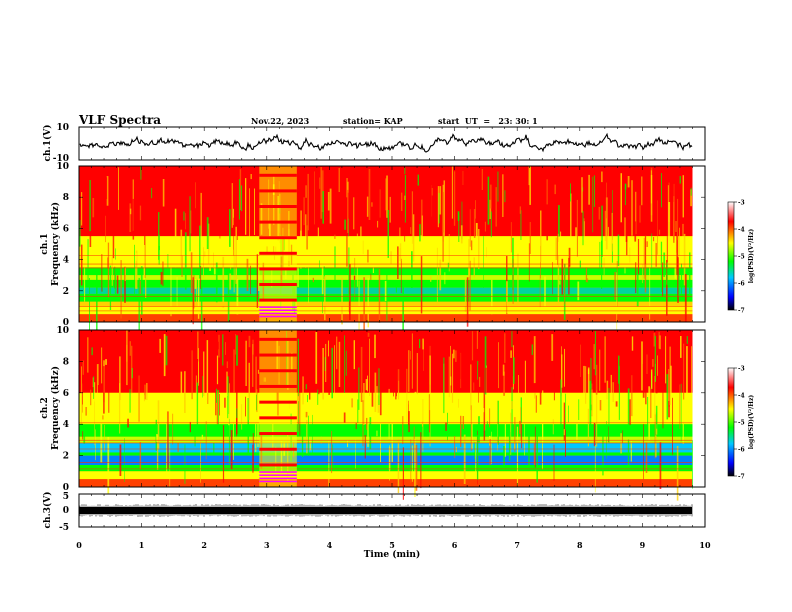  I want to click on time-axis-tick-label: 3, so click(267, 545).